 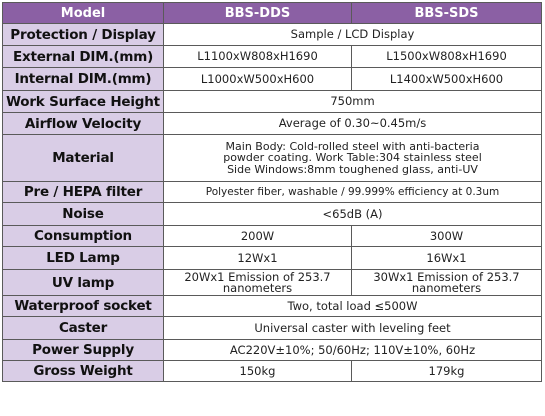 What do you see at coordinates (83, 79) in the screenshot?
I see `row-label: Internal DIM.(mm)` at bounding box center [83, 79].